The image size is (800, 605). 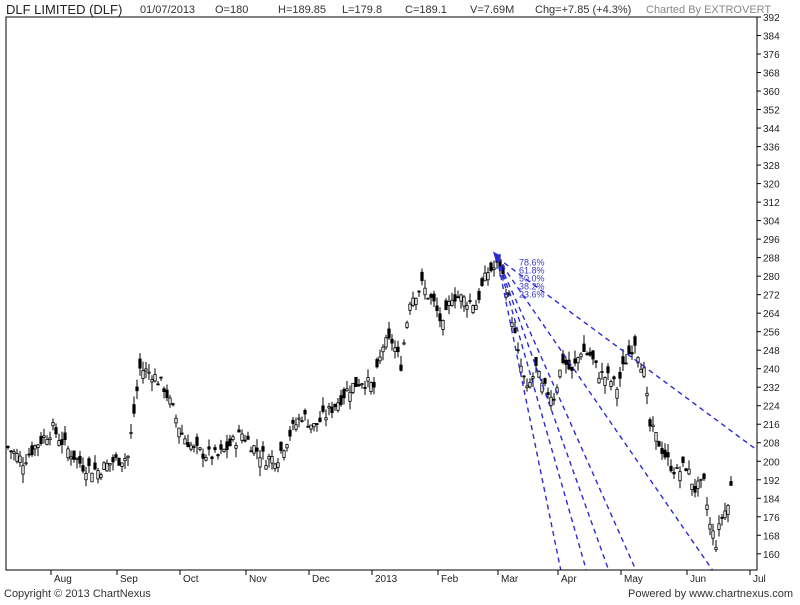 I want to click on y-tick-label: 224, so click(x=771, y=407).